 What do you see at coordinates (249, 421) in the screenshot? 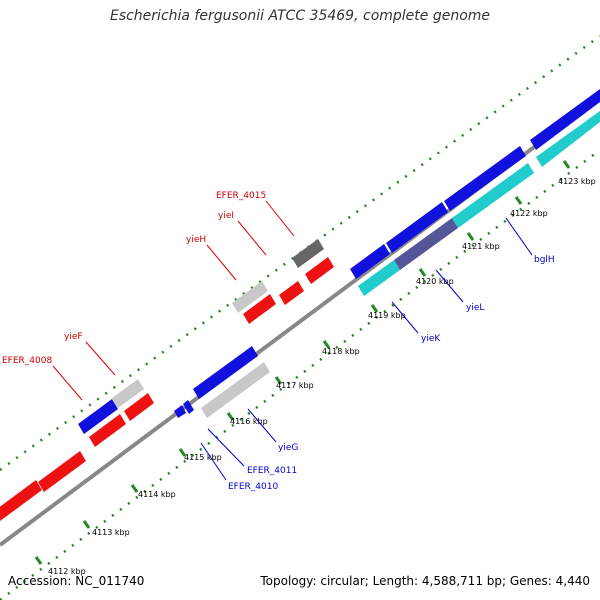
I see `tick-label: 4116 kbp` at bounding box center [249, 421].